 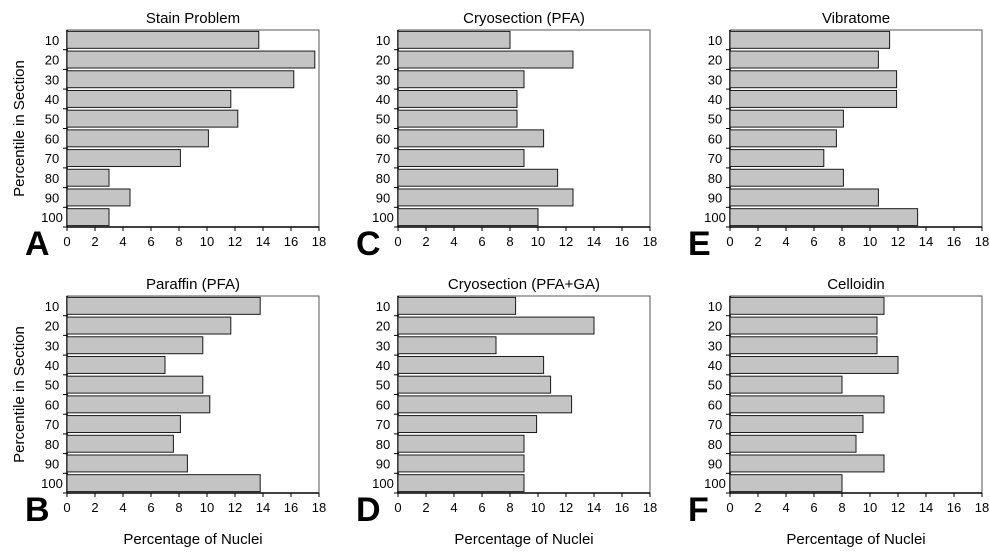 What do you see at coordinates (383, 365) in the screenshot?
I see `y-tick-label-d-40: 40` at bounding box center [383, 365].